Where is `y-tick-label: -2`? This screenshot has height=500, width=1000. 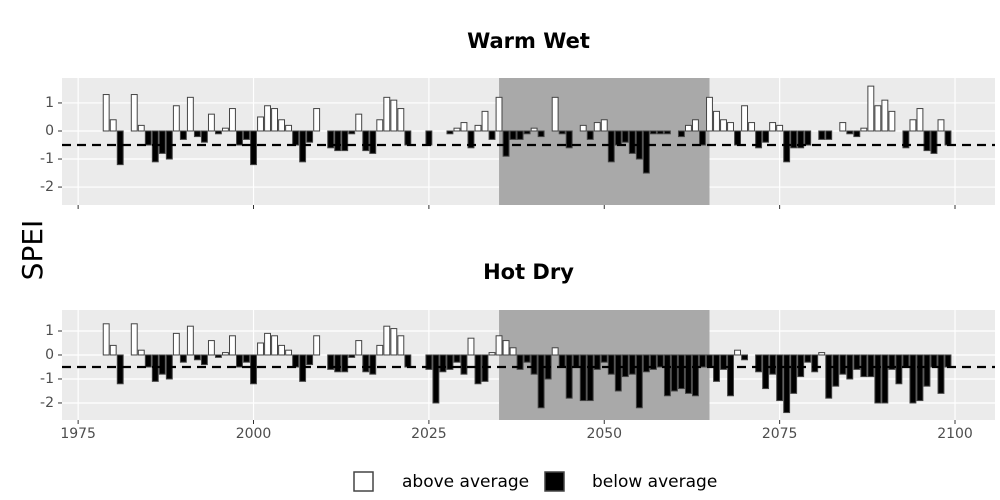 y-tick-label: -2 is located at coordinates (47, 403).